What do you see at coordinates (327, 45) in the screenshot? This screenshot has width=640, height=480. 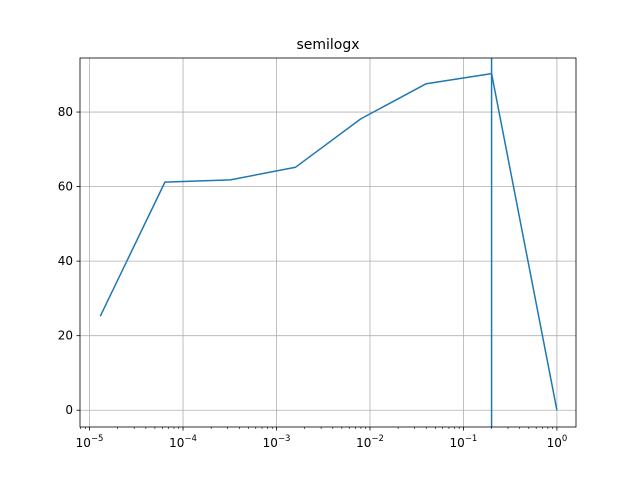 I see `chart-title: semilogx` at bounding box center [327, 45].